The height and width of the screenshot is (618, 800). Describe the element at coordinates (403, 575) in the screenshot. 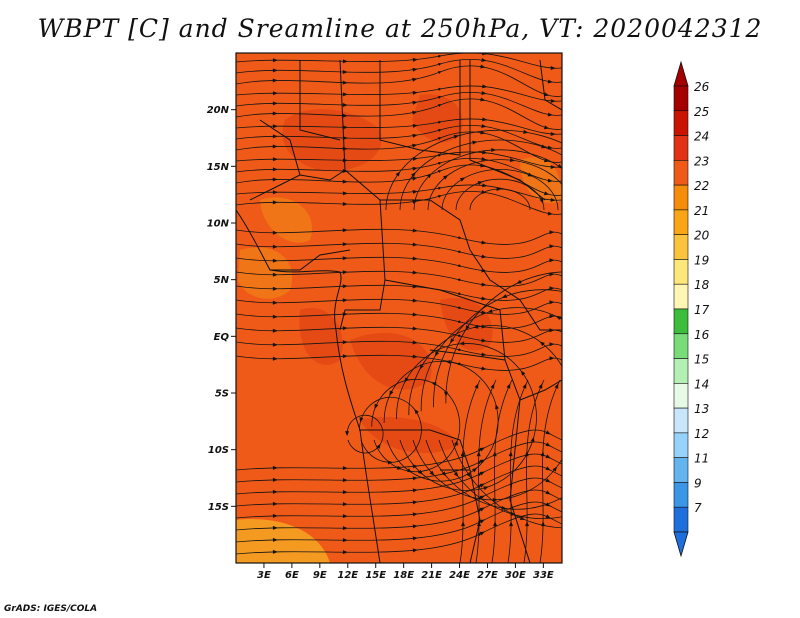

I see `lon-tick-label: 18E` at that location.